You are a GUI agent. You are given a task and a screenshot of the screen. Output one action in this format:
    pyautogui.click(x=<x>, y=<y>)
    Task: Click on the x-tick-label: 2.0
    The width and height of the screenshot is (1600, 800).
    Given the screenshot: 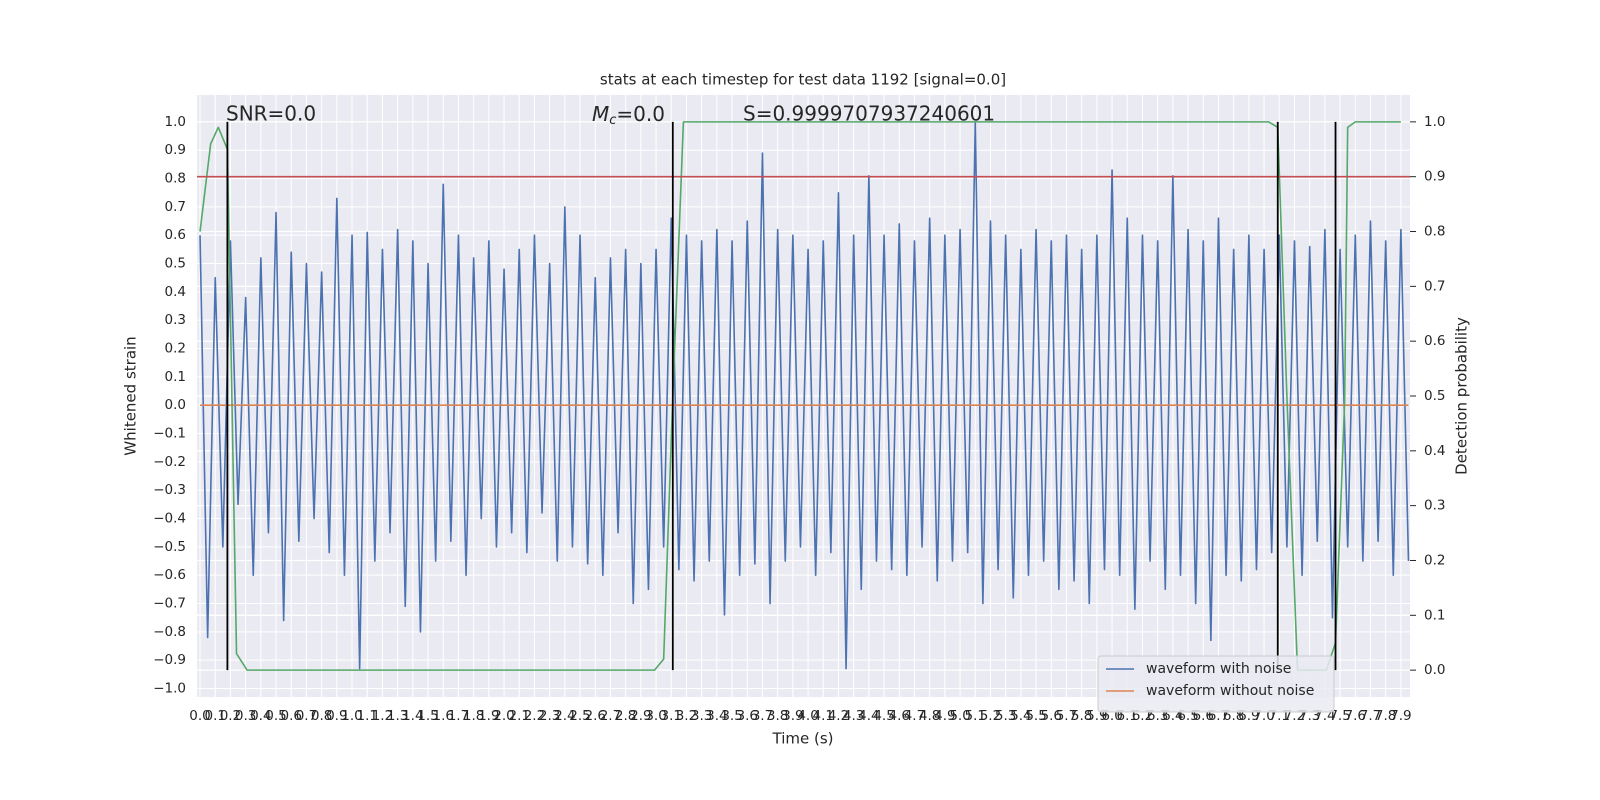 What is the action you would take?
    pyautogui.click(x=503, y=716)
    